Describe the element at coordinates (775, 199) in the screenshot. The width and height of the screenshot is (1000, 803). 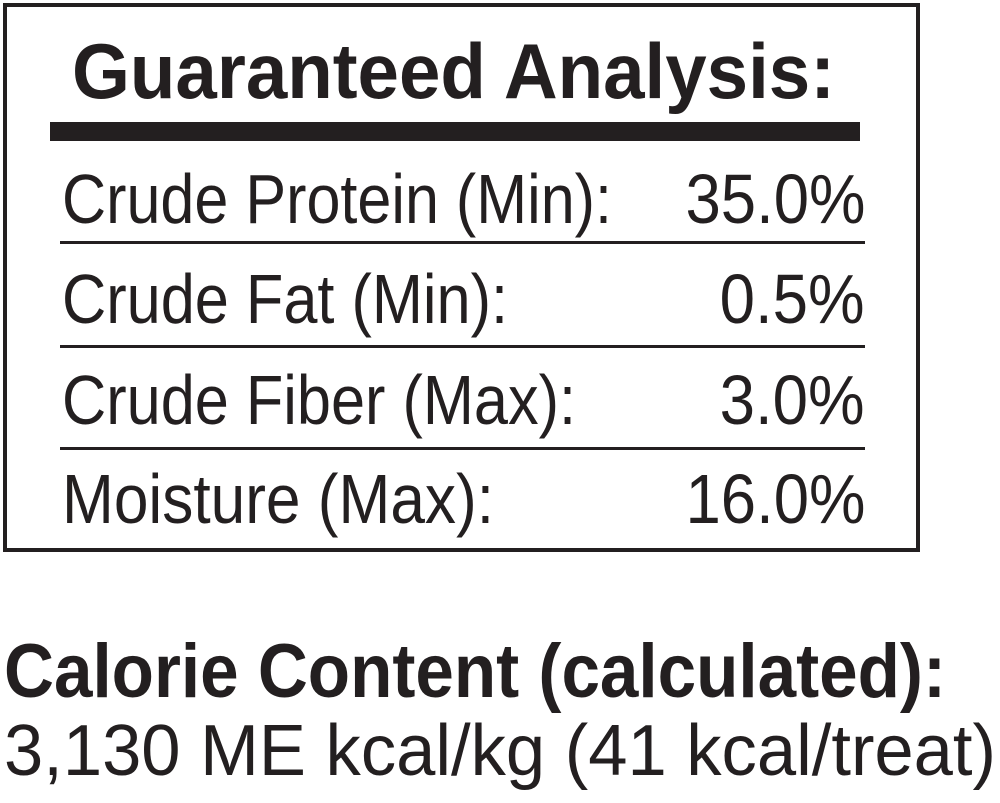
I see `row-value-crude-protein: 35.0%` at that location.